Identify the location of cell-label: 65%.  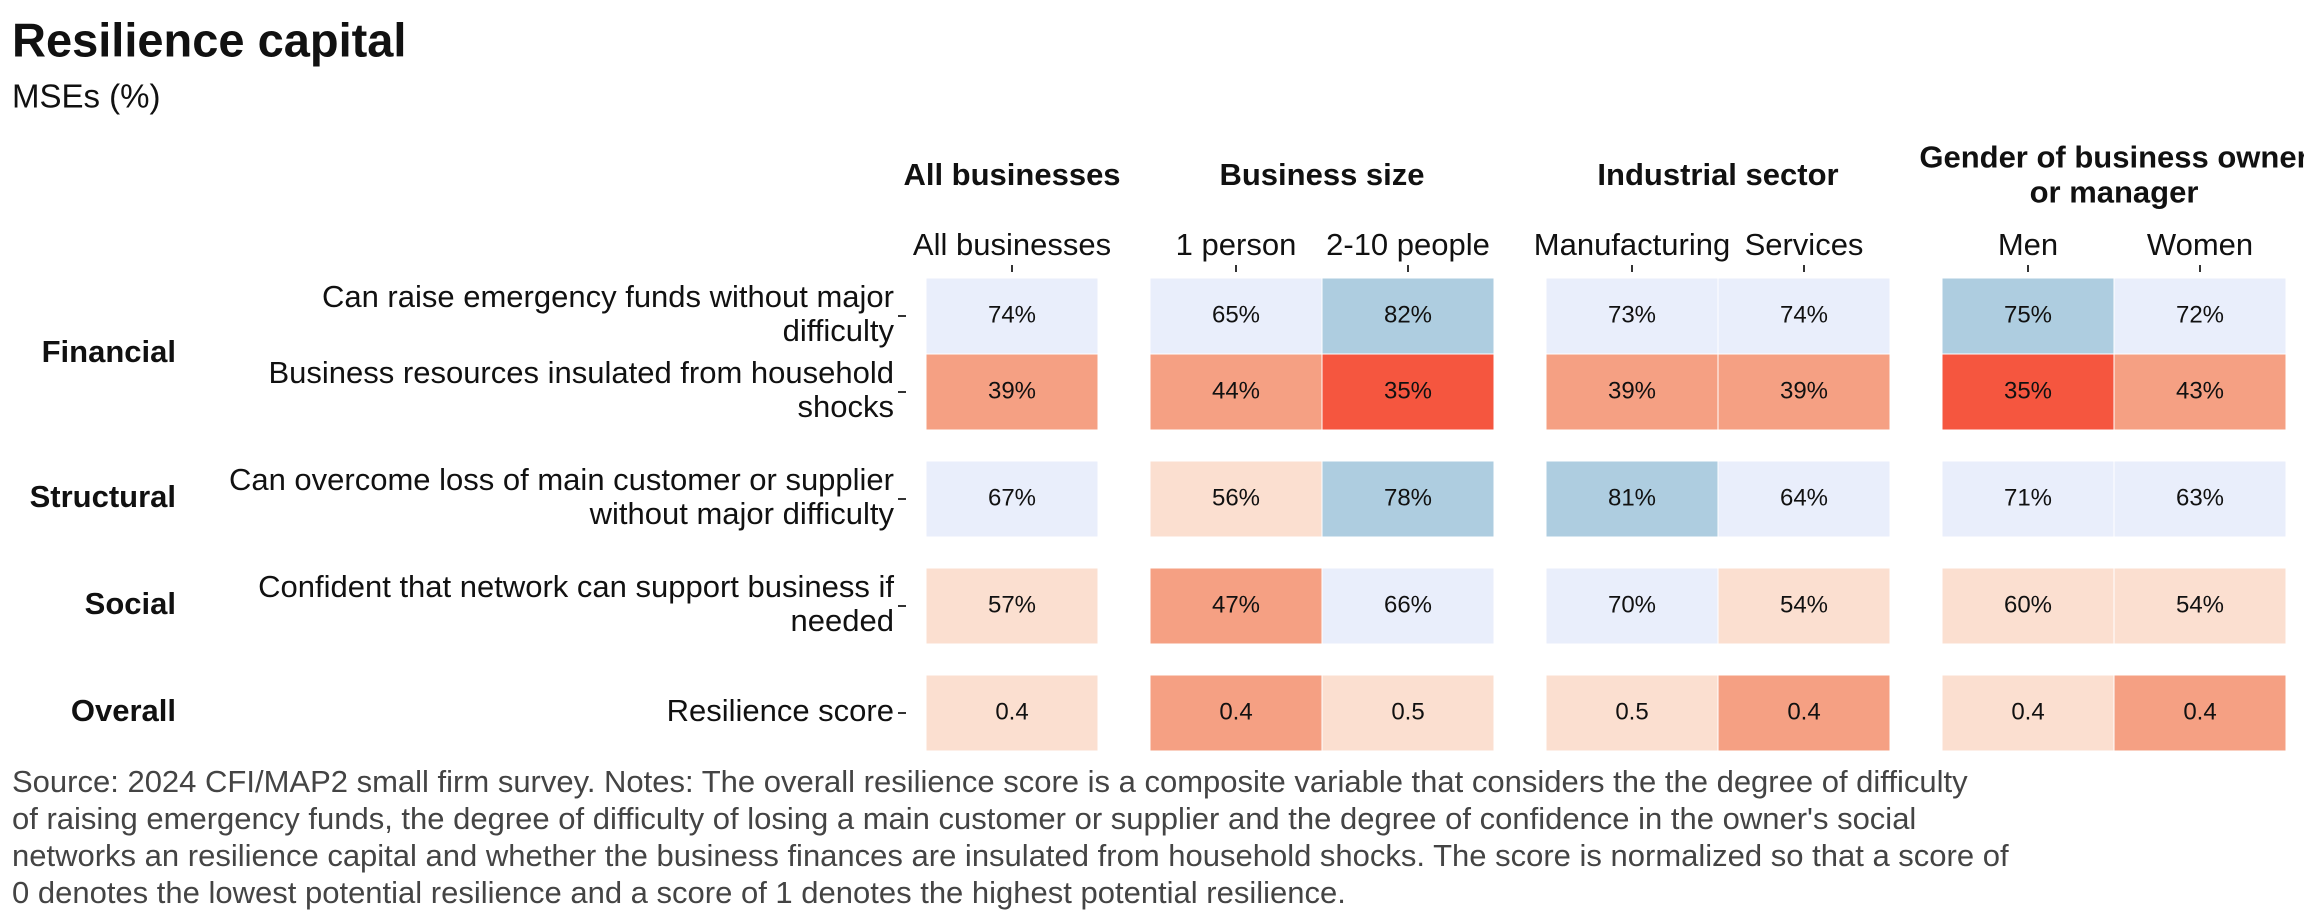
(1236, 314).